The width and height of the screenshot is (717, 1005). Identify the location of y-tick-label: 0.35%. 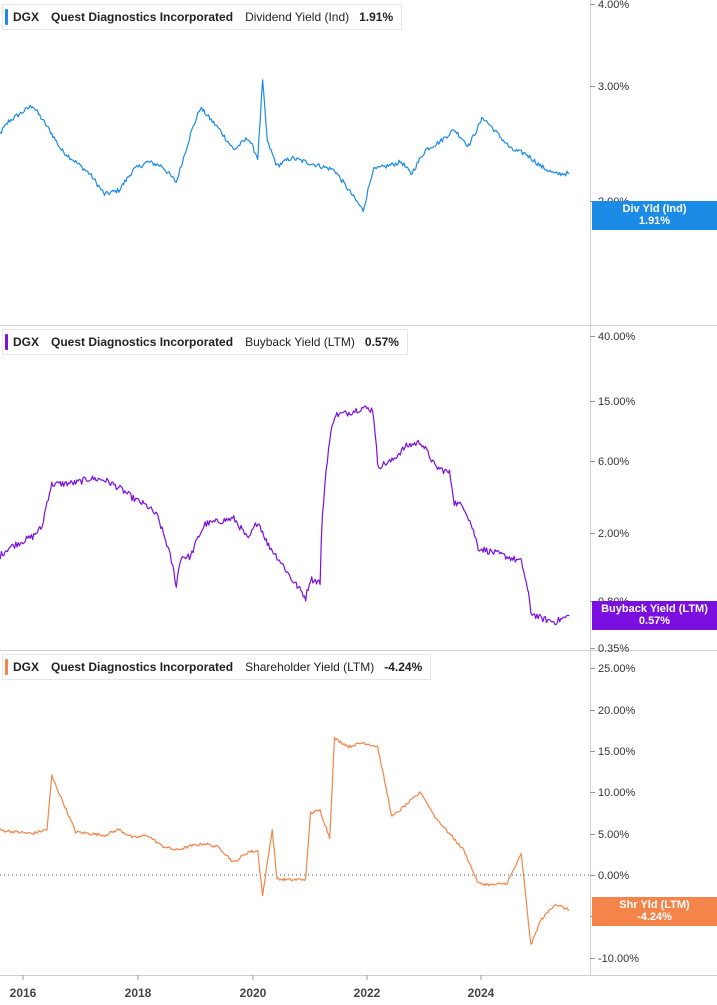
(613, 649).